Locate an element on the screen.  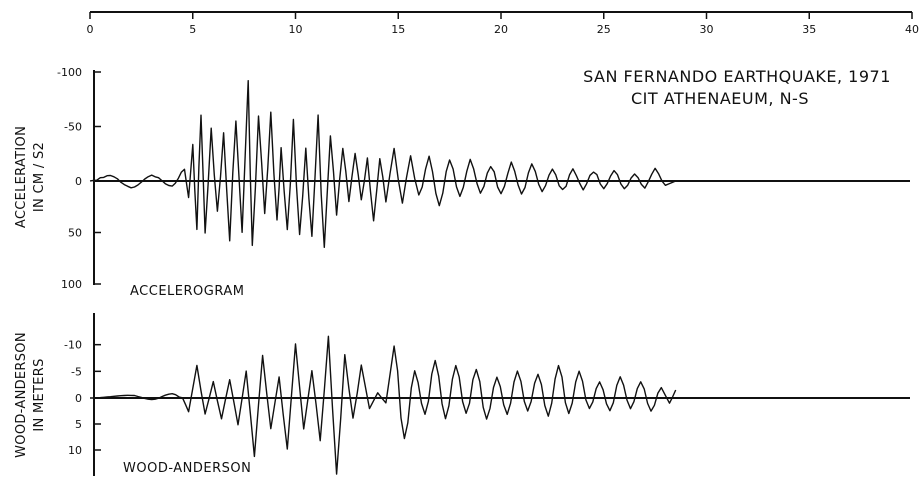
time-tick-label-8: 40 is located at coordinates (912, 29).